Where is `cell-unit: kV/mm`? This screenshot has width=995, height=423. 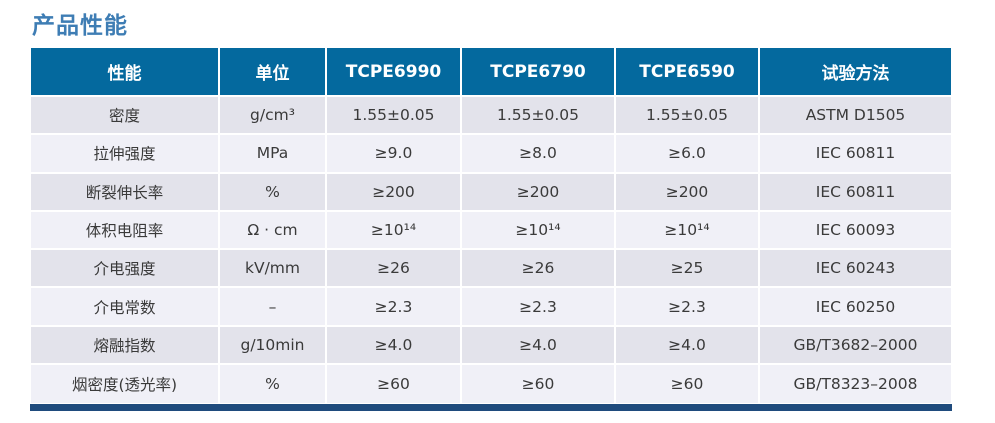 cell-unit: kV/mm is located at coordinates (273, 269).